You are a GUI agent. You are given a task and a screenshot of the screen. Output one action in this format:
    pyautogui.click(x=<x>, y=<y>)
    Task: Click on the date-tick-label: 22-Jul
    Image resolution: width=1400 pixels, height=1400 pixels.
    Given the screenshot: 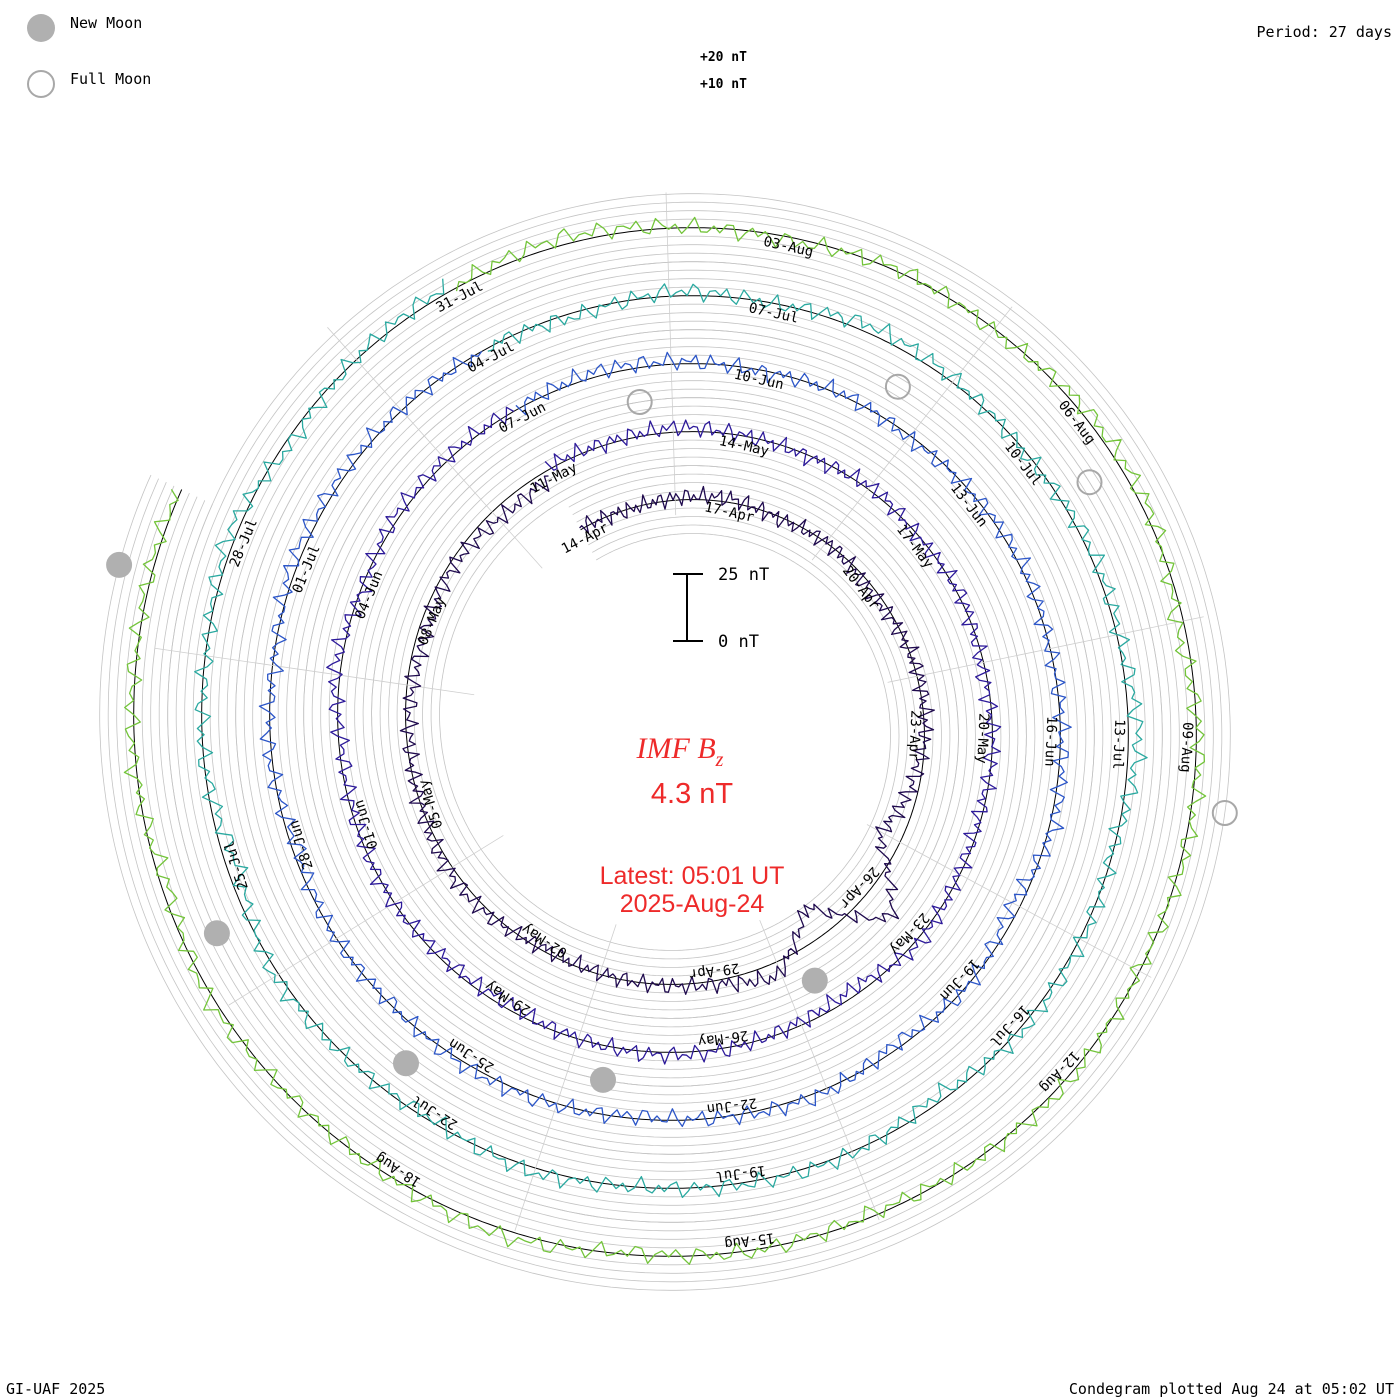 What is the action you would take?
    pyautogui.click(x=434, y=1112)
    